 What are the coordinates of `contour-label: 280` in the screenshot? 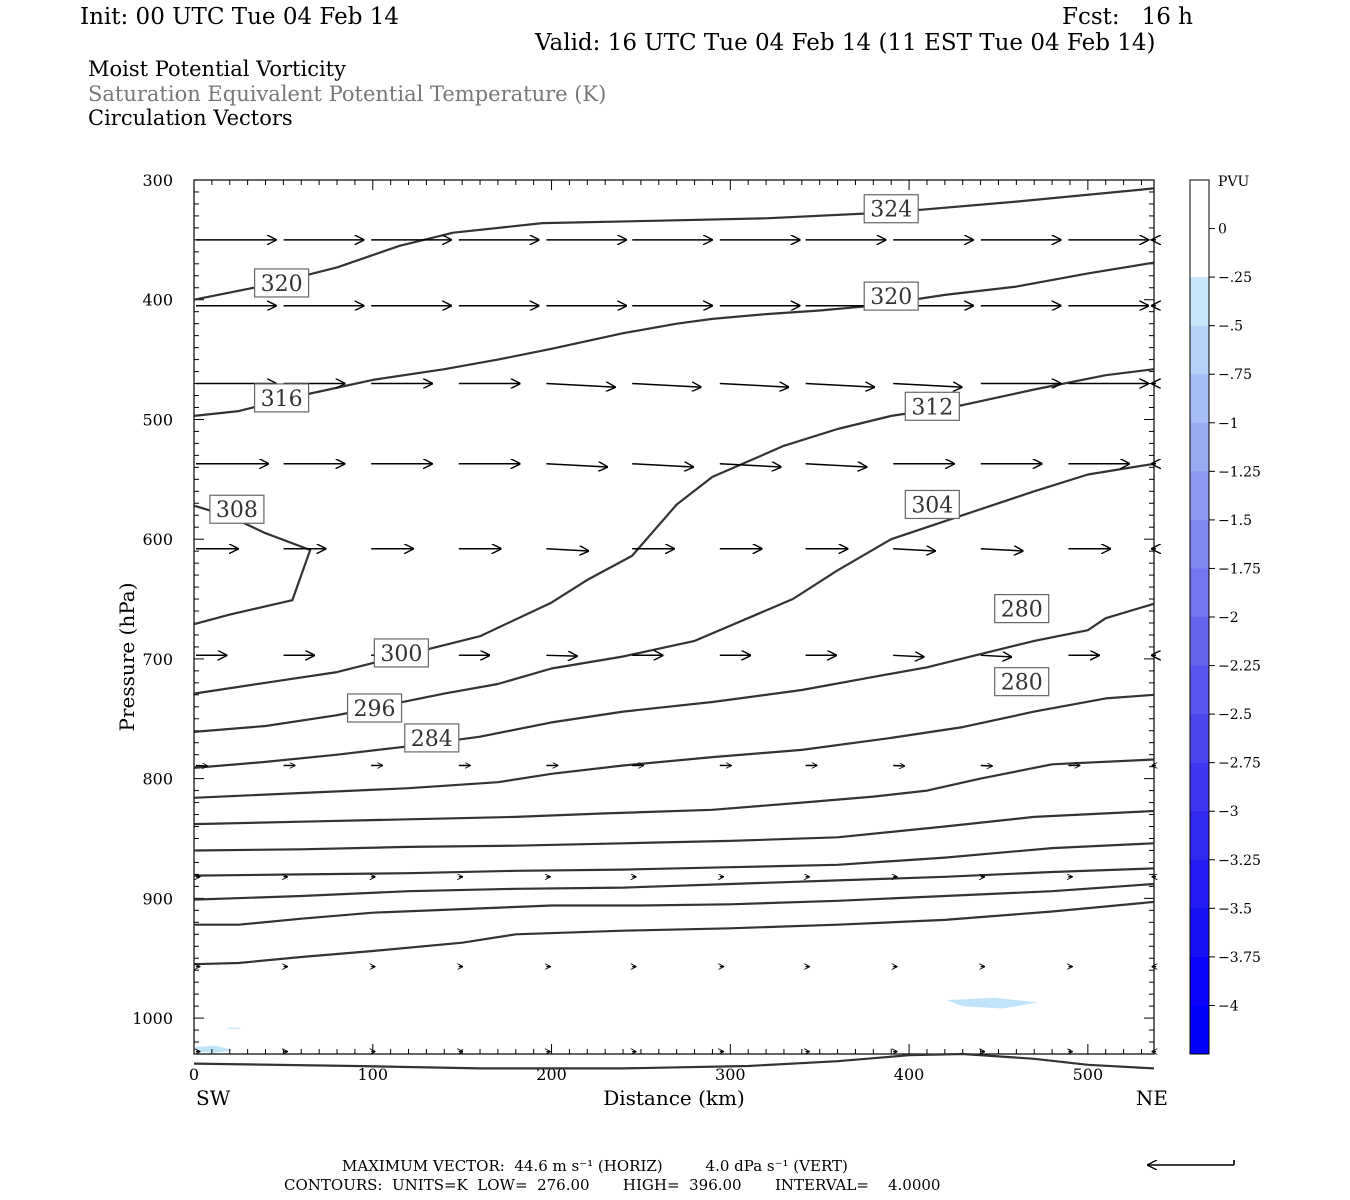 It's located at (1022, 610).